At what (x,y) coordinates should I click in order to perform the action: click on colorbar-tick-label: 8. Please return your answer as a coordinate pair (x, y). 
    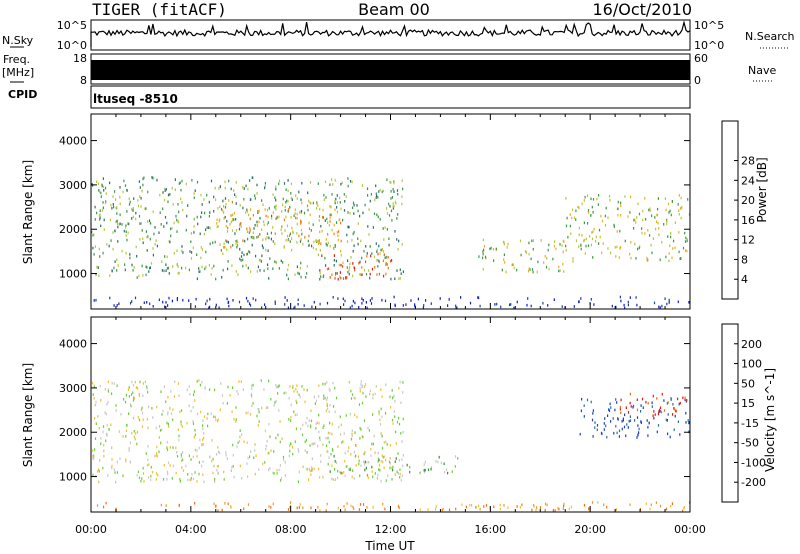
    Looking at the image, I should click on (744, 259).